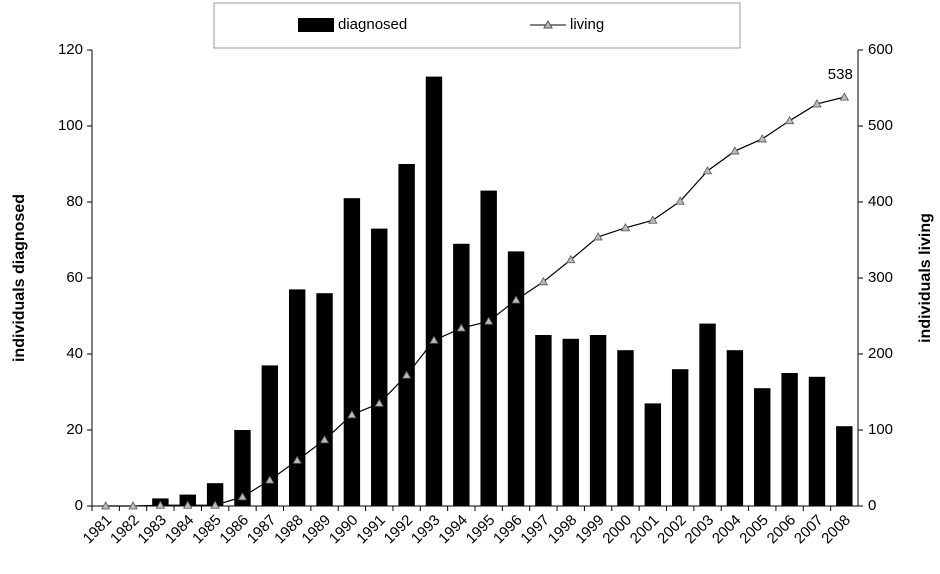  Describe the element at coordinates (548, 24) in the screenshot. I see `legend-marker` at that location.